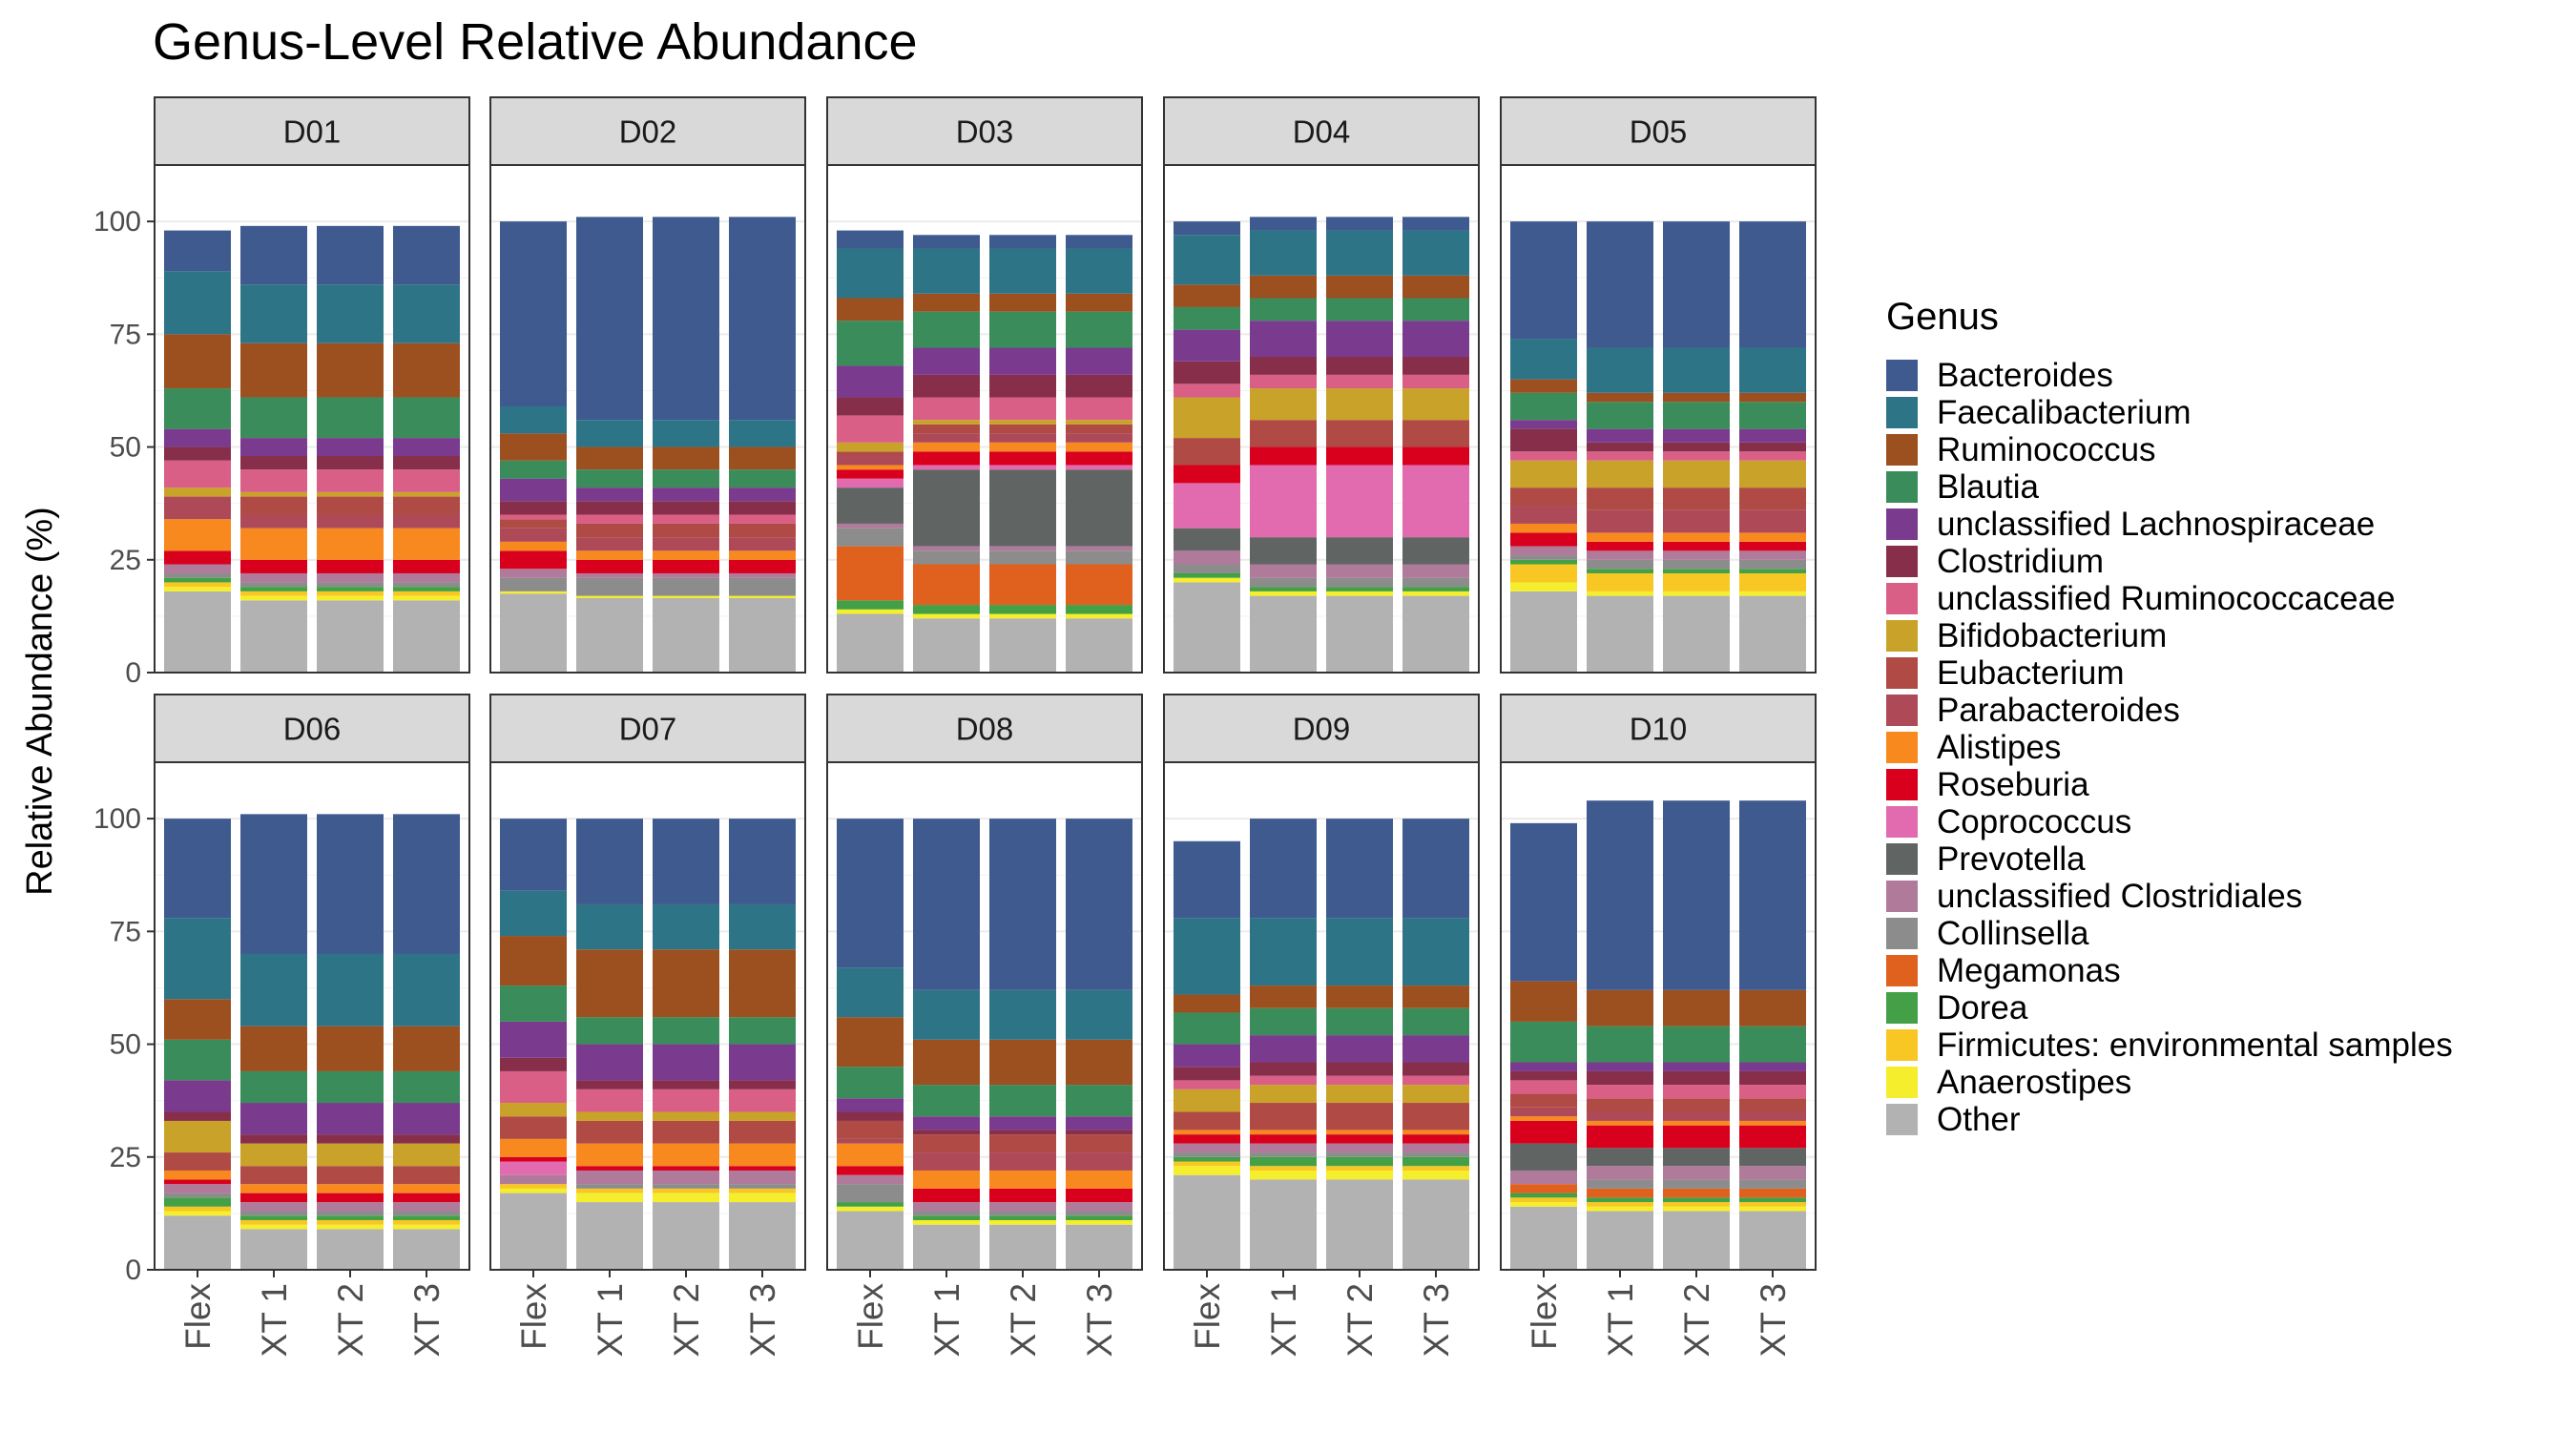 The width and height of the screenshot is (2576, 1431). I want to click on facet-strip-label: D04, so click(1322, 132).